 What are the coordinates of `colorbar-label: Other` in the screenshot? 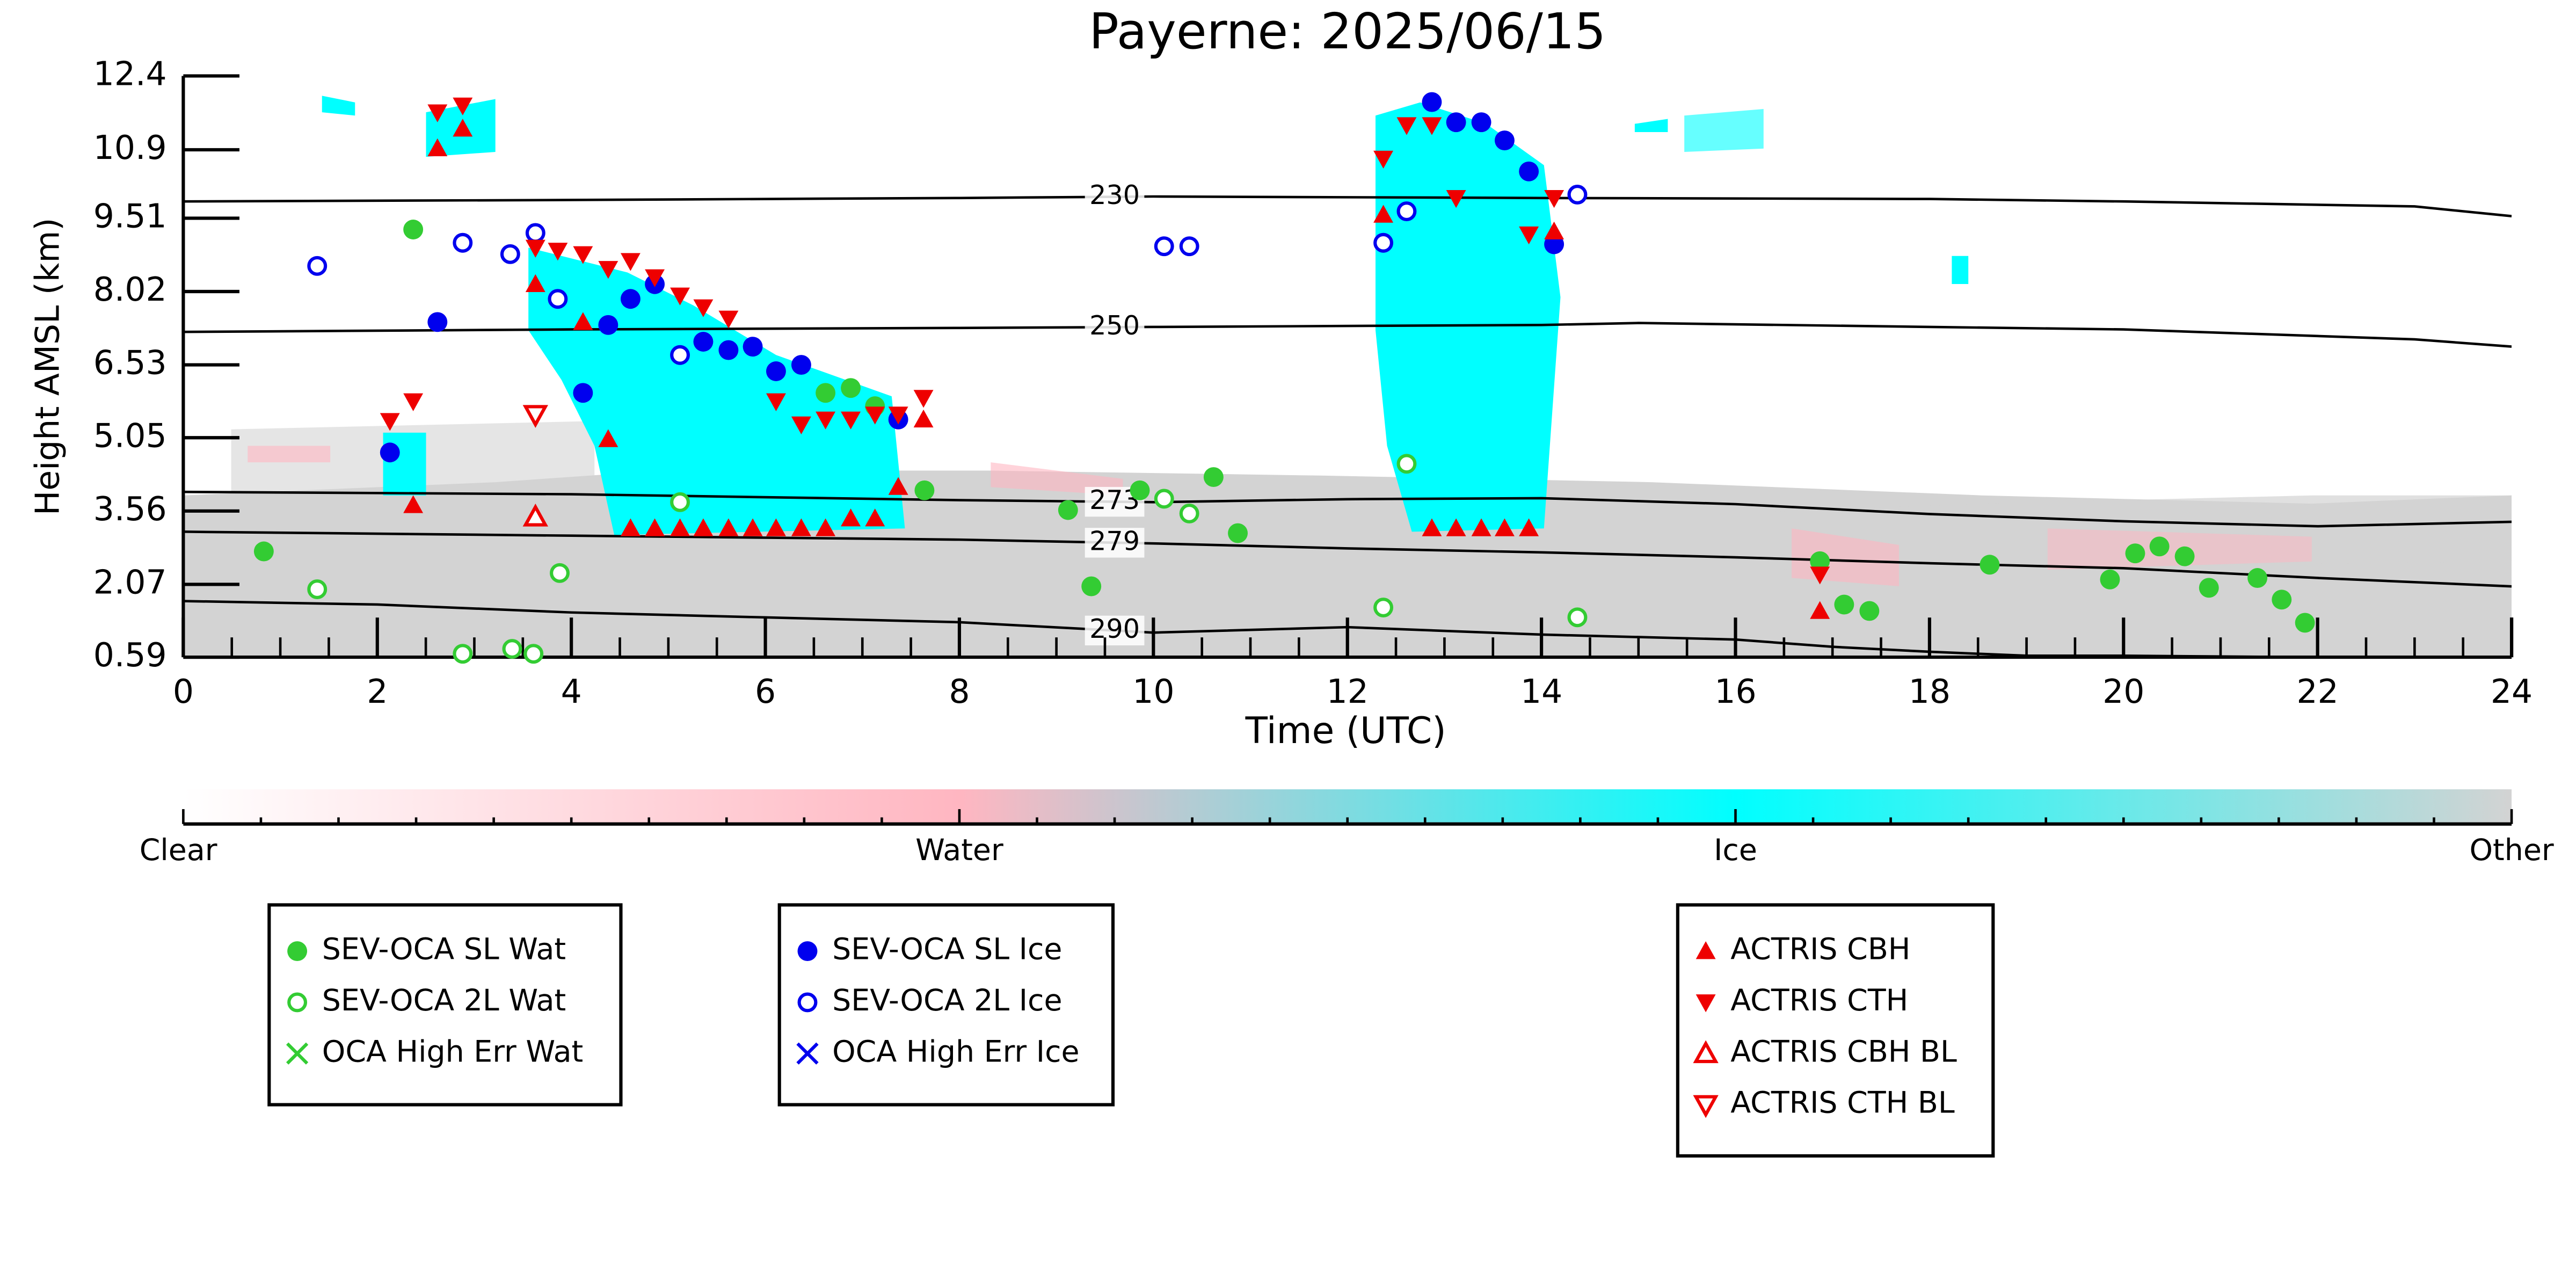 It's located at (2511, 850).